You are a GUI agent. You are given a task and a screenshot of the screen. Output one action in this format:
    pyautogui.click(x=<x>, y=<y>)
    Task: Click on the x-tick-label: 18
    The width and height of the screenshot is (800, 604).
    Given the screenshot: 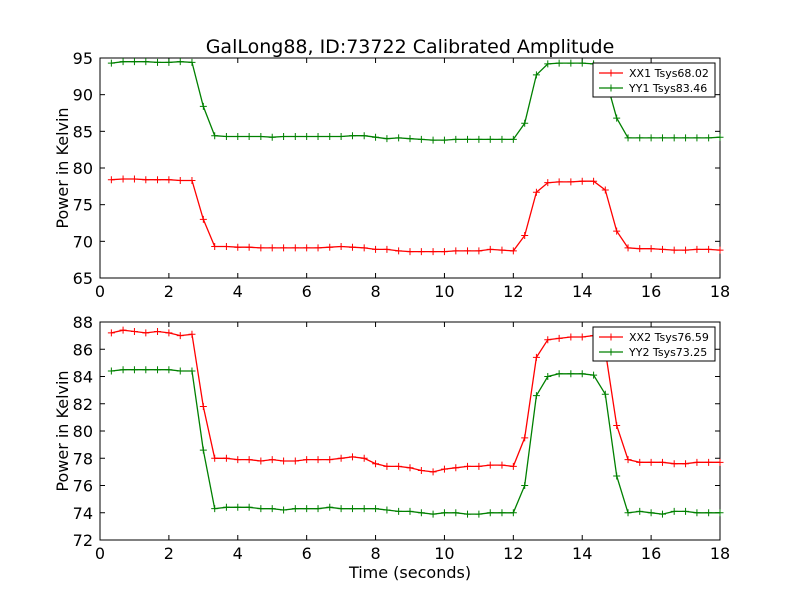 What is the action you would take?
    pyautogui.click(x=720, y=291)
    